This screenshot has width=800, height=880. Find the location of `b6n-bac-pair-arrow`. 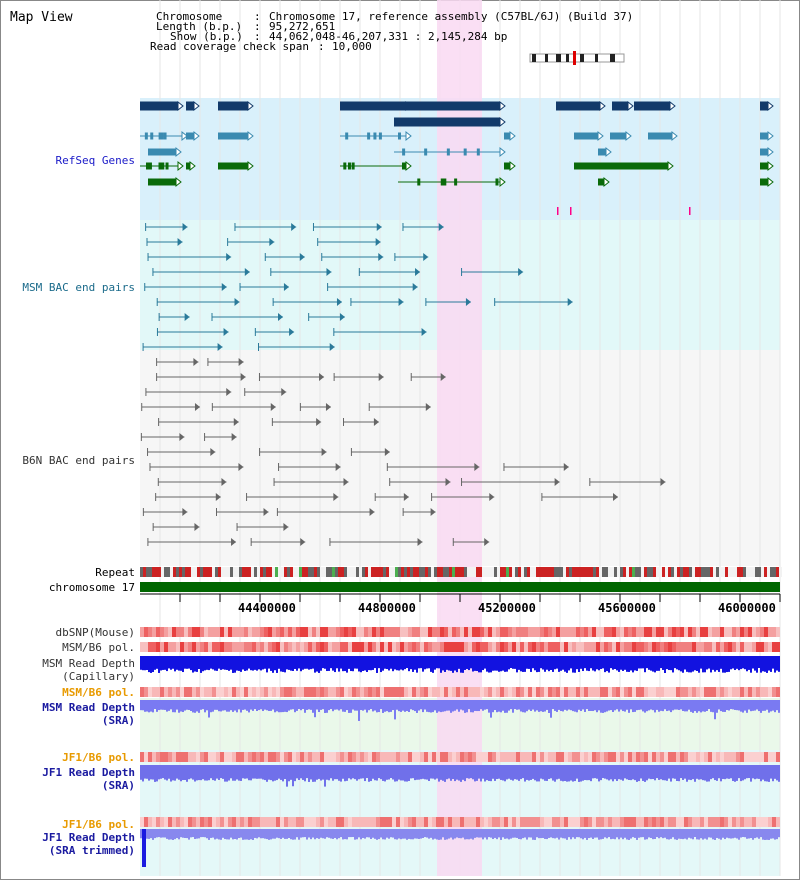

b6n-bac-pair-arrow is located at coordinates (234, 437).